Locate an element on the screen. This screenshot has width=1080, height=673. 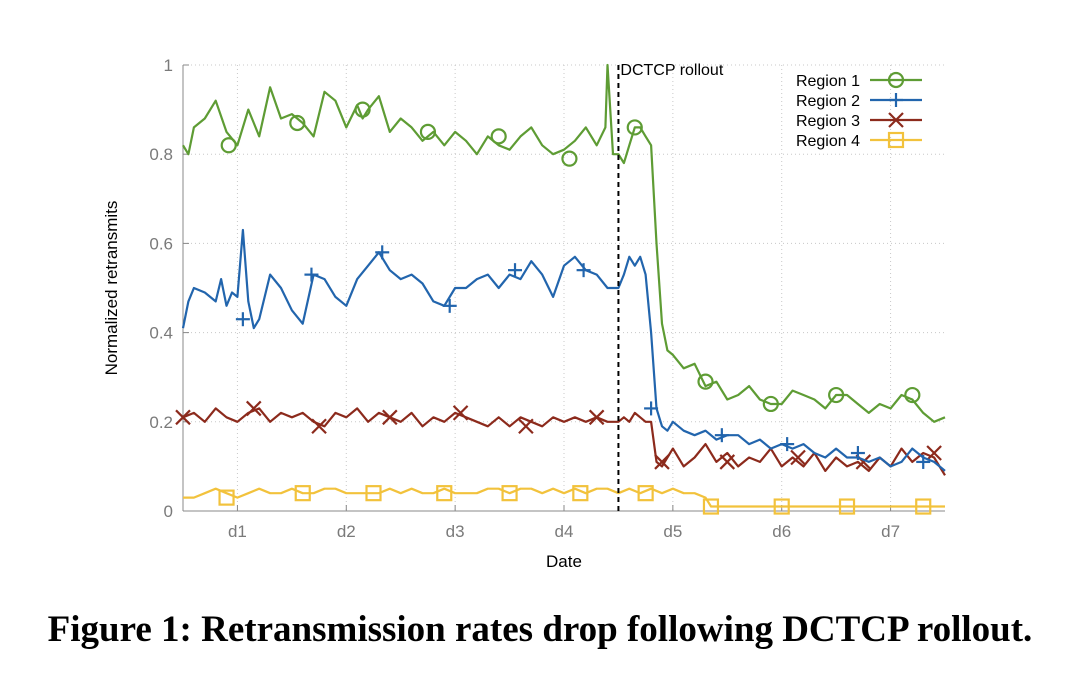
y-tick-label: 1 is located at coordinates (168, 65).